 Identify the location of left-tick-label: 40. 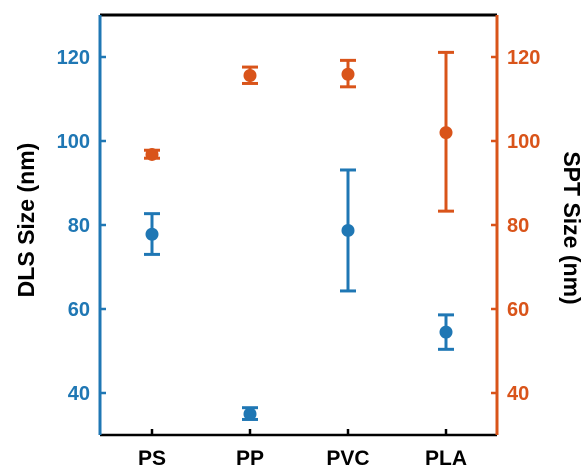
(79, 394).